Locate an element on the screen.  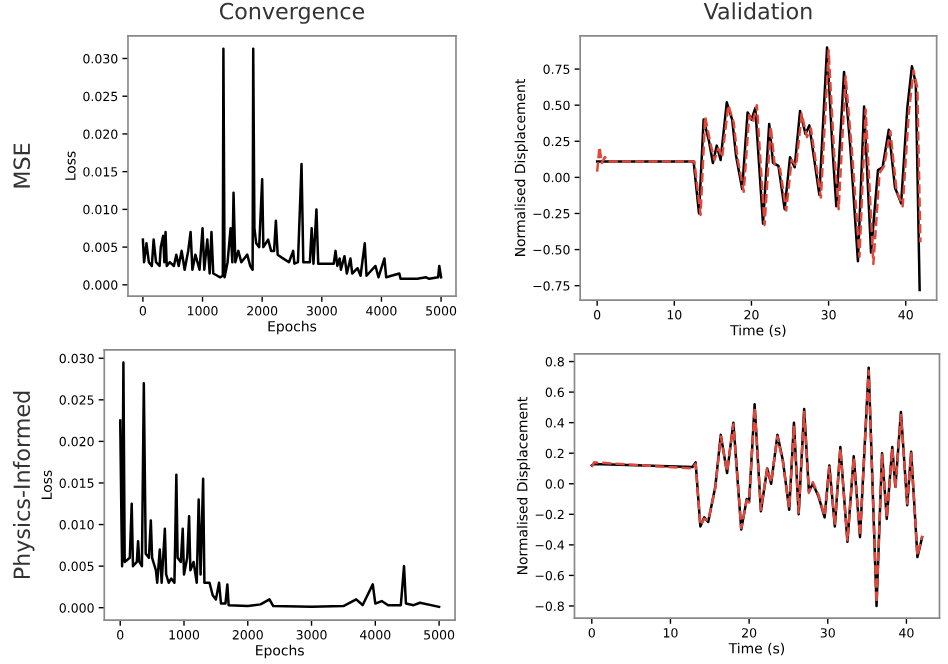
chart-title: Validation is located at coordinates (757, 11).